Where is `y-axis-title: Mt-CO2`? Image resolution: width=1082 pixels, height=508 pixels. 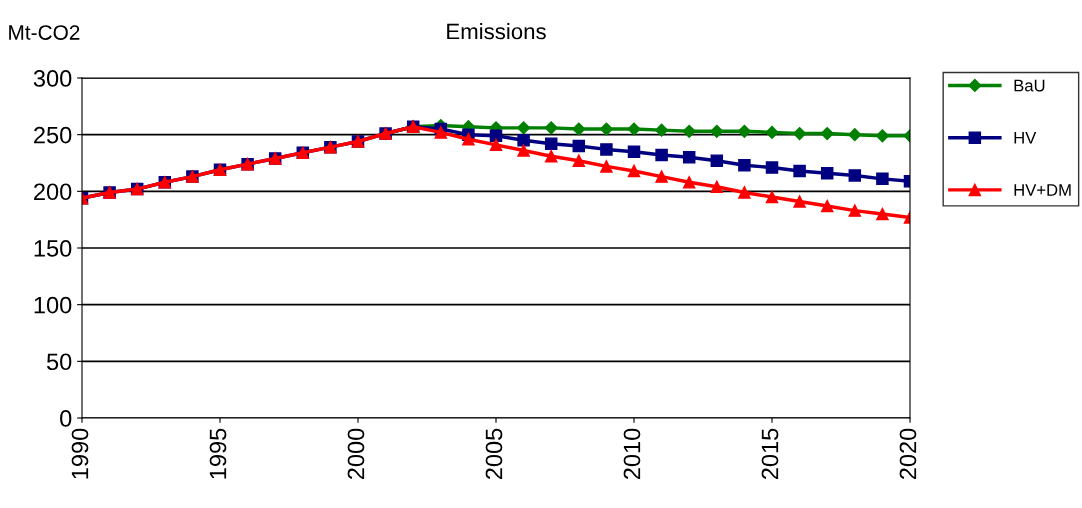
y-axis-title: Mt-CO2 is located at coordinates (44, 32).